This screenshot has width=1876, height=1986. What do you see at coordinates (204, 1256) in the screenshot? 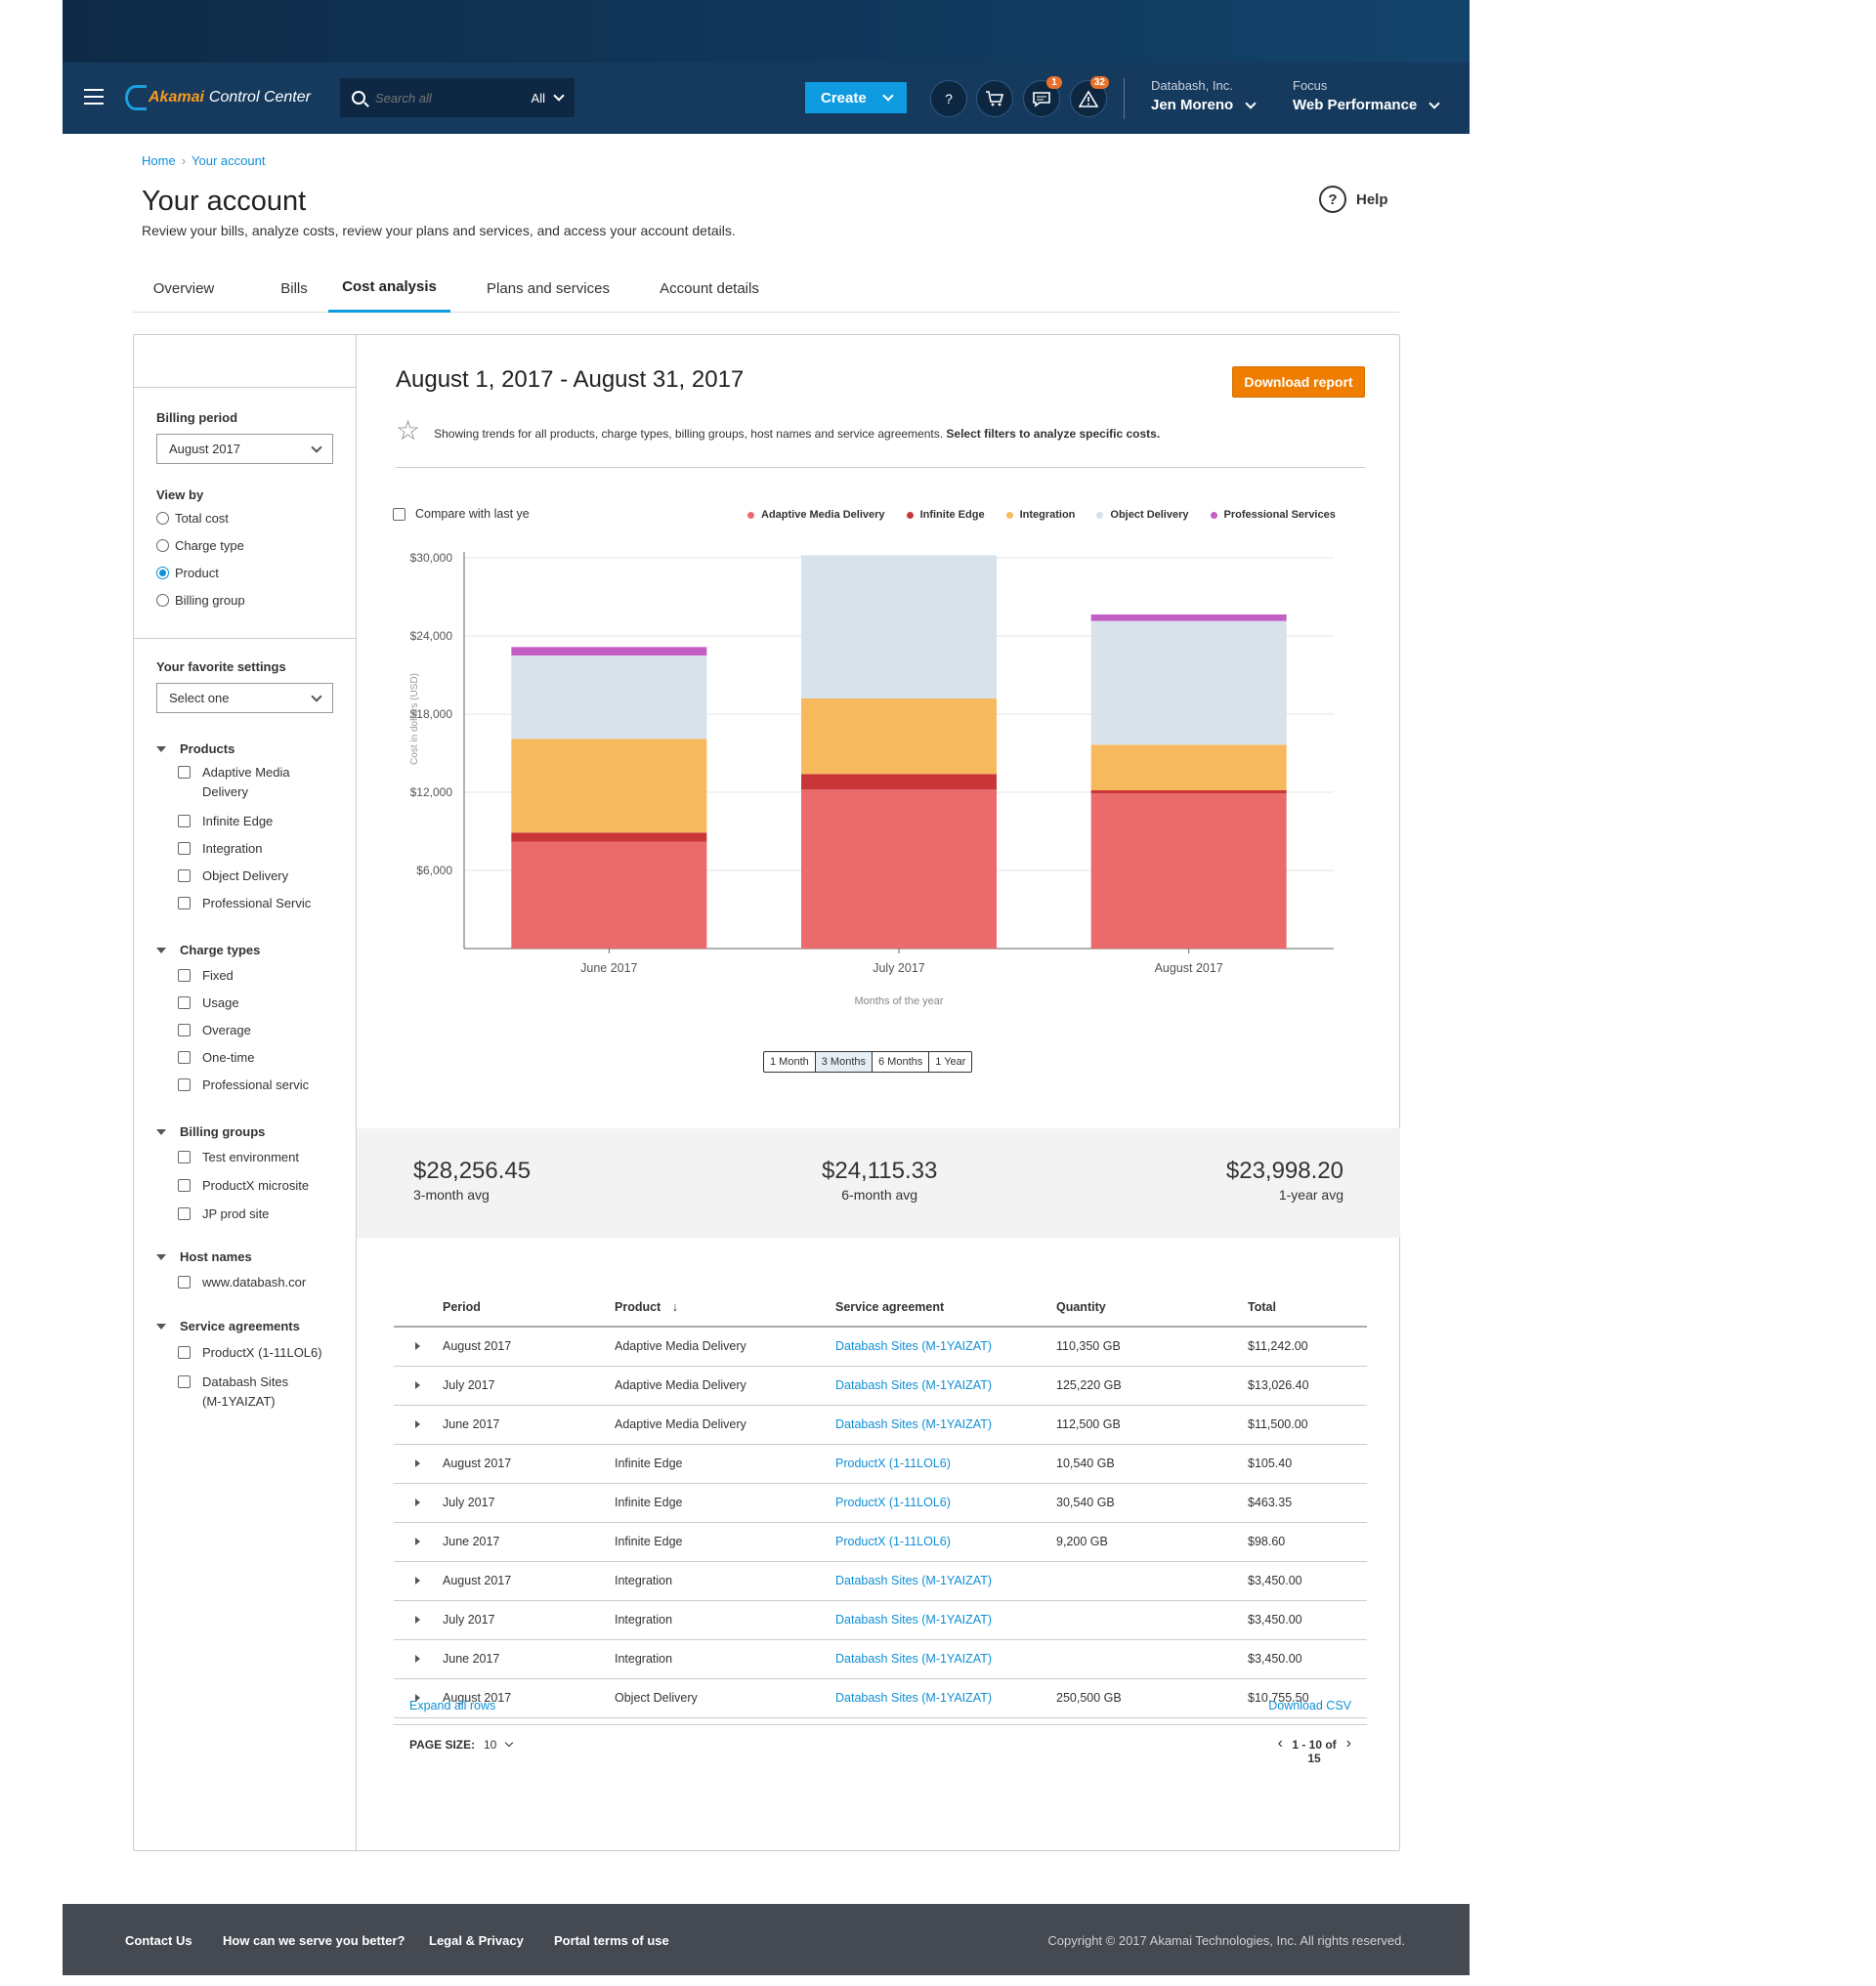
I see `group-host-names-toggle: Host names` at bounding box center [204, 1256].